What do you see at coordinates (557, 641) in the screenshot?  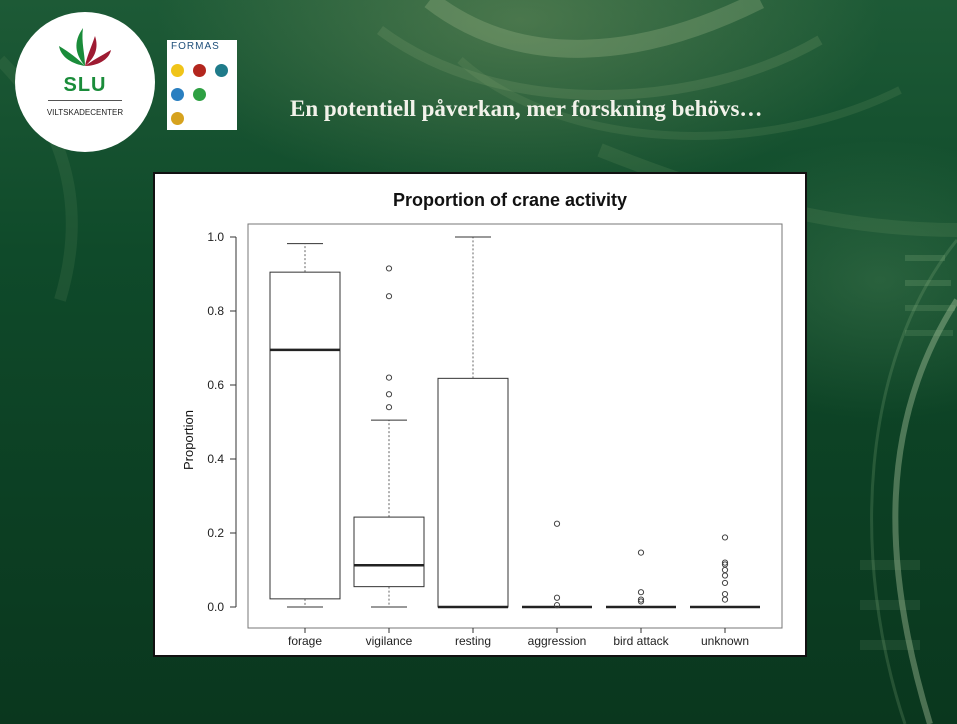 I see `x-tick-label: aggression` at bounding box center [557, 641].